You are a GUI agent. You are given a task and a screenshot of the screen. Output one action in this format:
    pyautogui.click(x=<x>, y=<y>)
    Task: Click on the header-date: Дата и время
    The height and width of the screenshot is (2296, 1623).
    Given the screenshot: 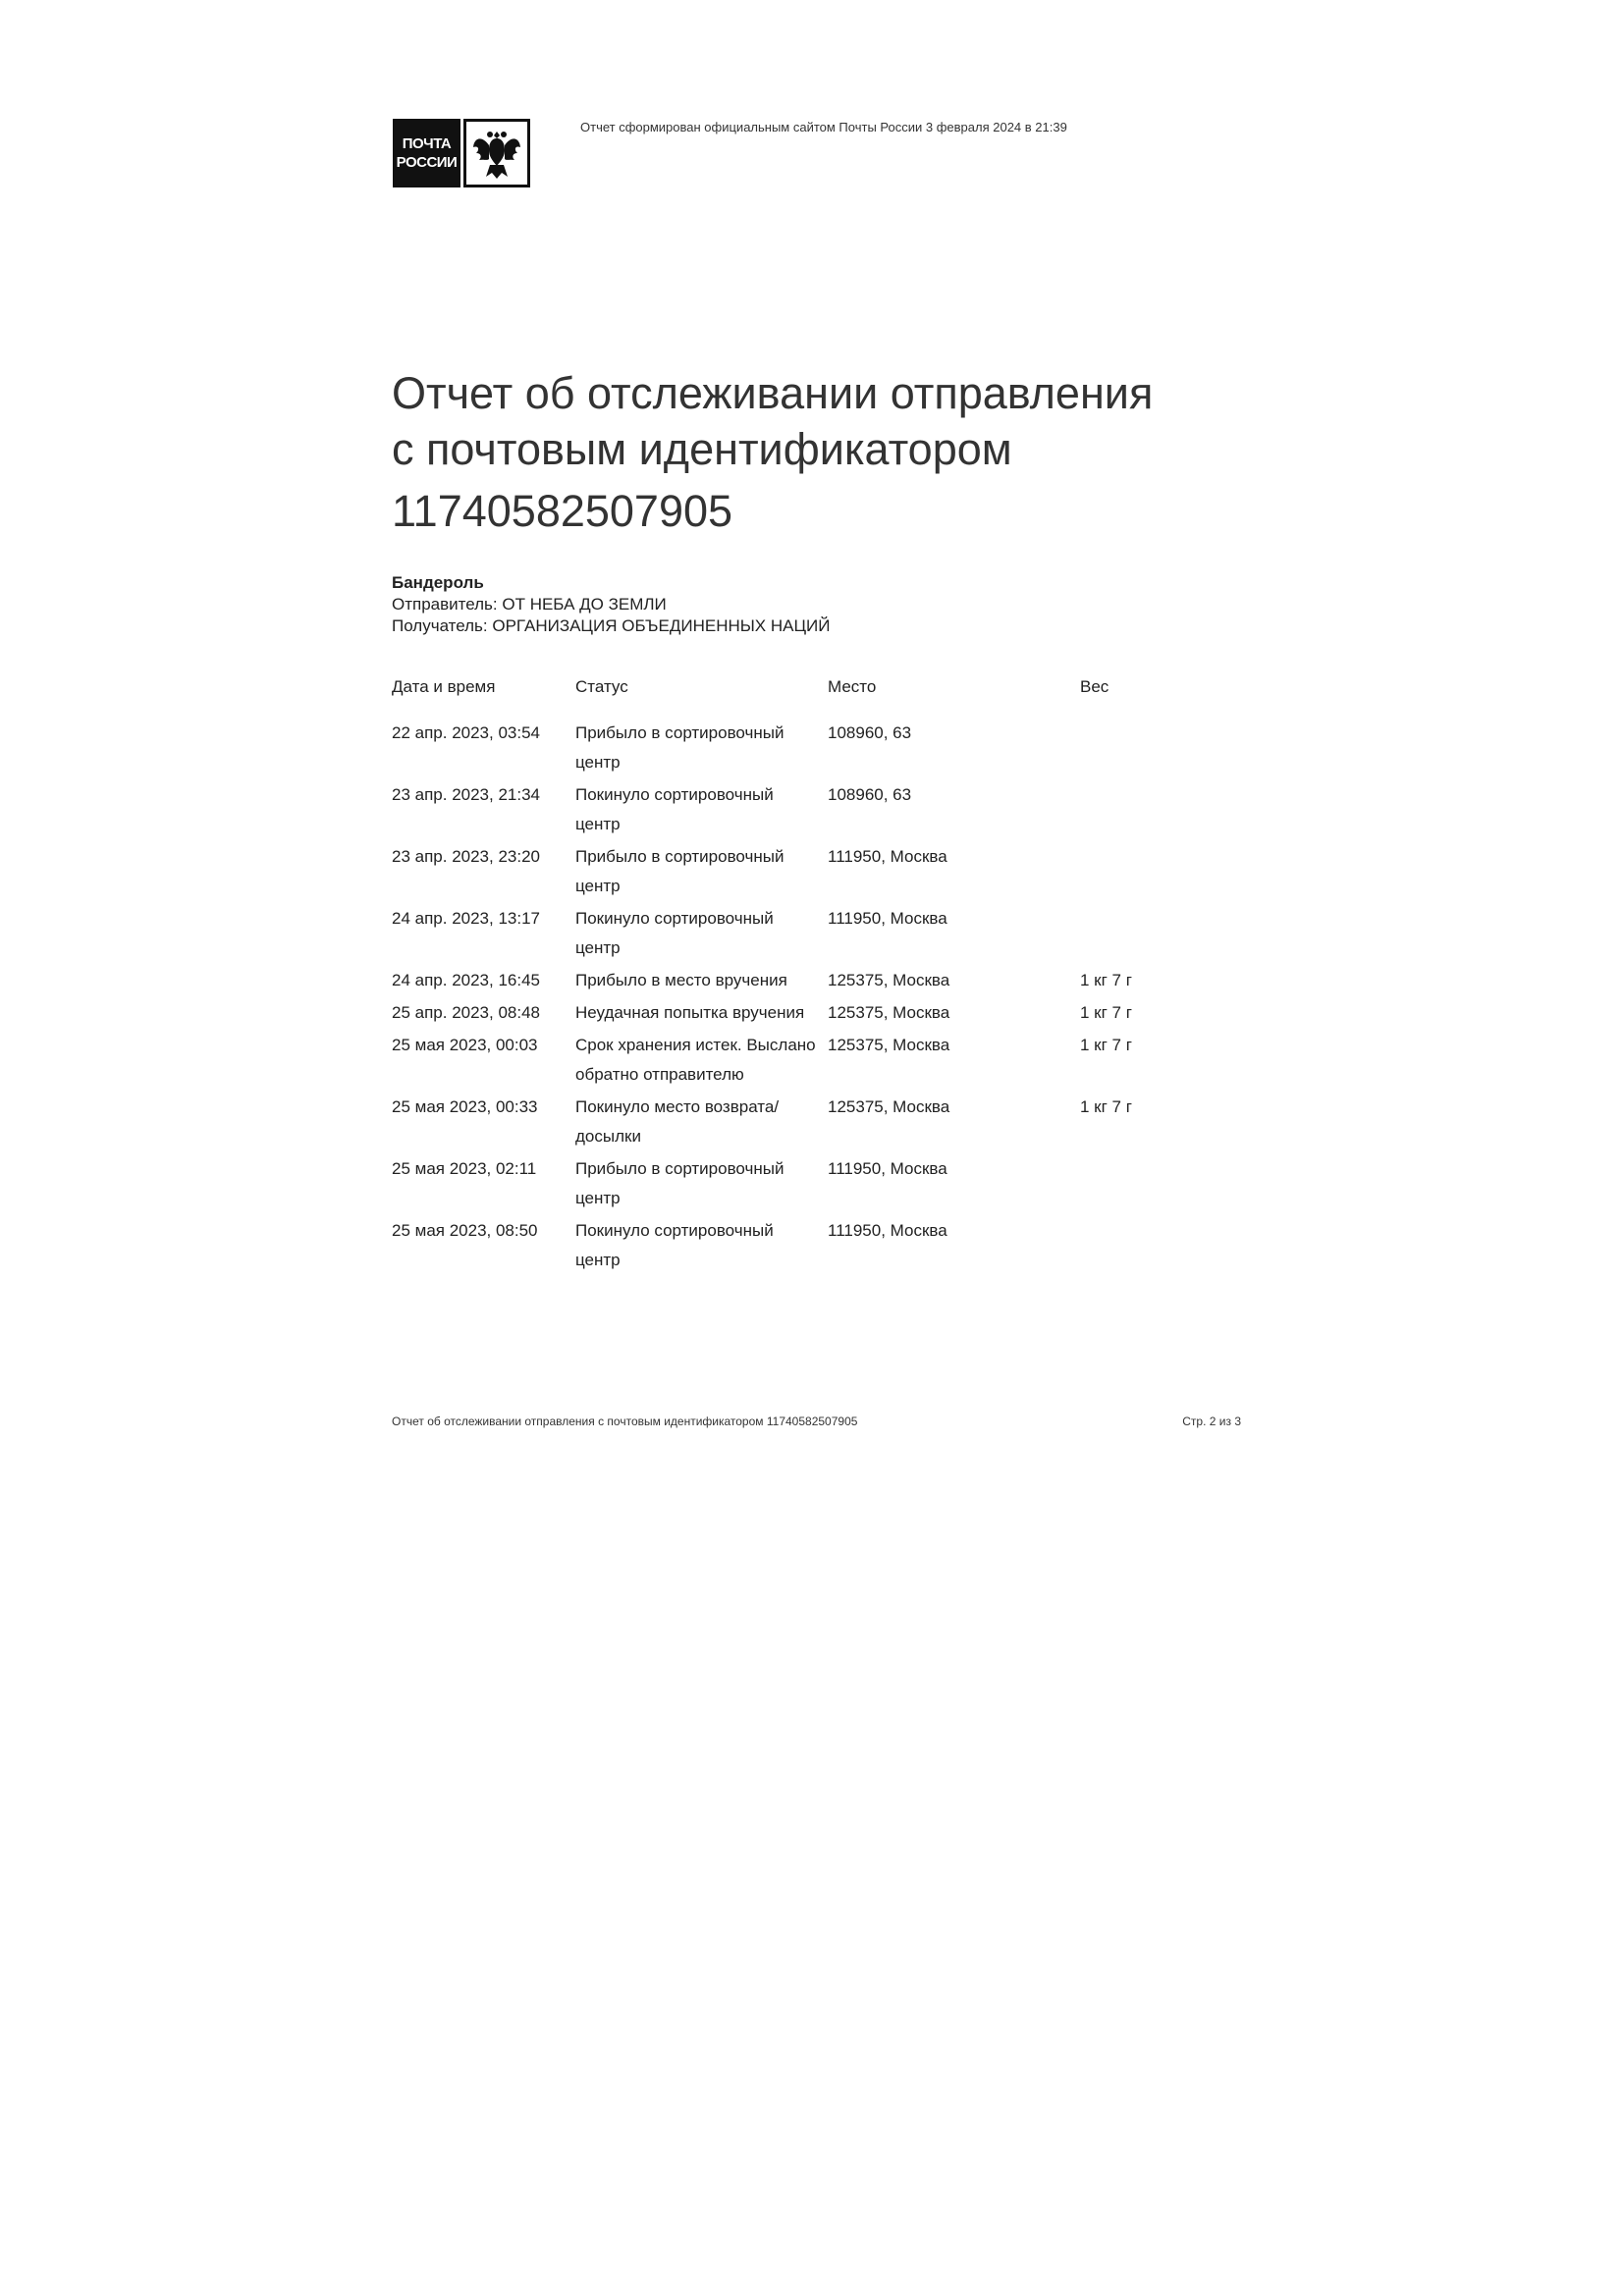 What is the action you would take?
    pyautogui.click(x=444, y=686)
    